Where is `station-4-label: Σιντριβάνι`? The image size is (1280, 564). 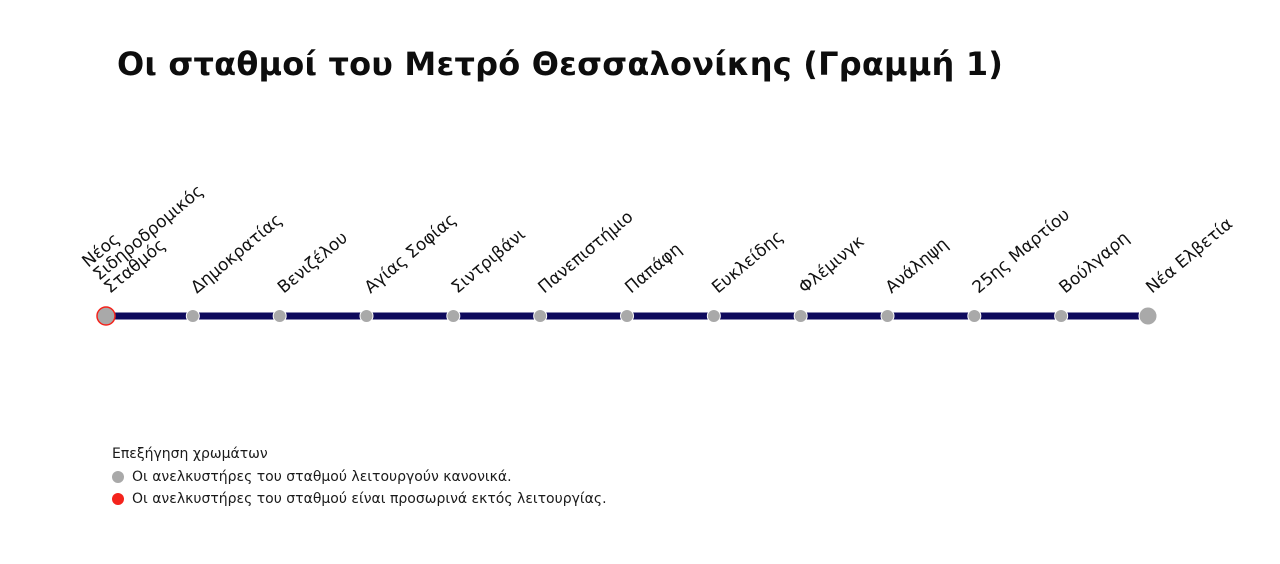 station-4-label: Σιντριβάνι is located at coordinates (489, 260).